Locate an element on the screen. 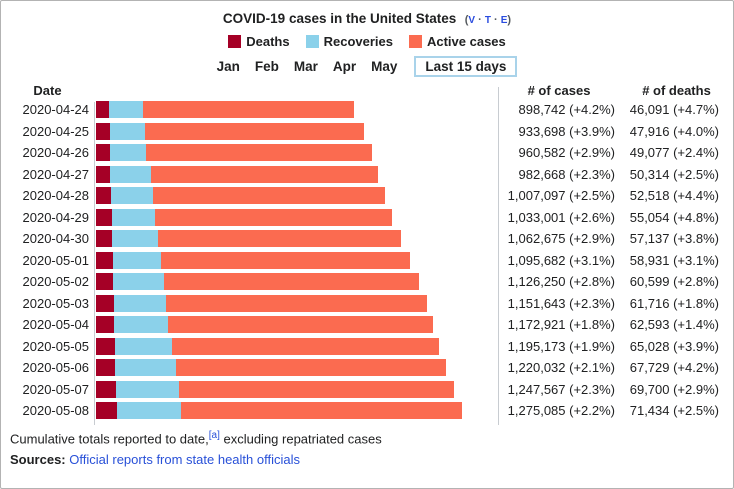 This screenshot has height=489, width=734. tab-last-15-days: Last 15 days is located at coordinates (466, 66).